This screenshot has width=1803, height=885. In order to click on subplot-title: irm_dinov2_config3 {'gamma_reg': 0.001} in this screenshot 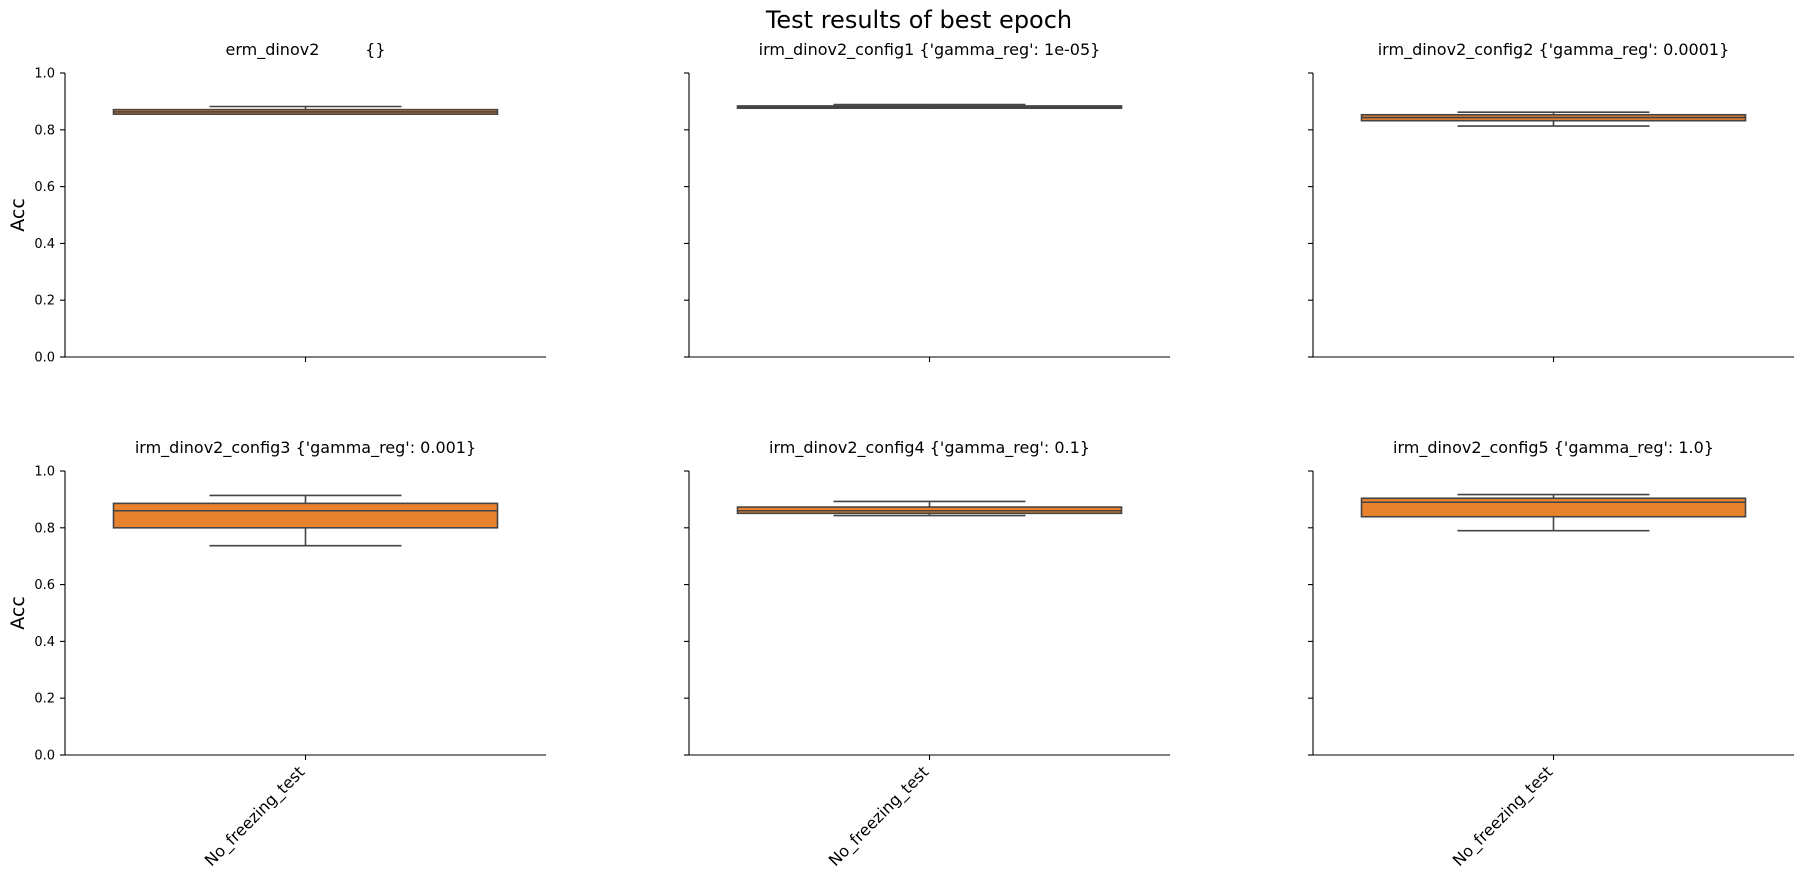, I will do `click(305, 448)`.